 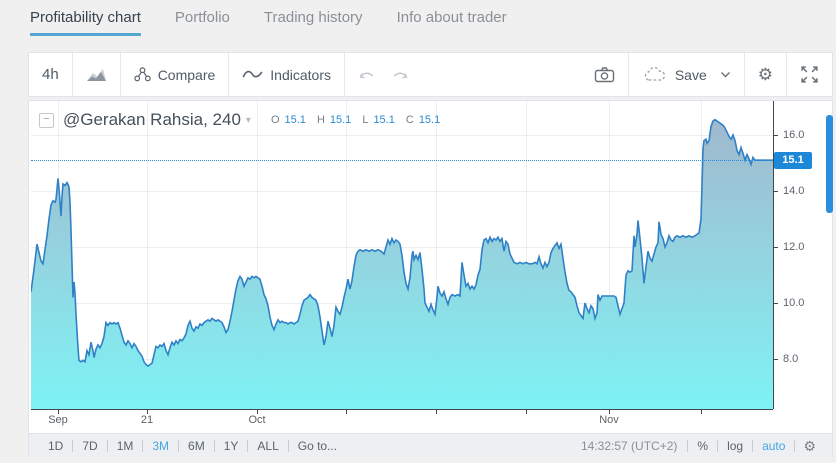 What do you see at coordinates (402, 409) in the screenshot?
I see `time-axis-line` at bounding box center [402, 409].